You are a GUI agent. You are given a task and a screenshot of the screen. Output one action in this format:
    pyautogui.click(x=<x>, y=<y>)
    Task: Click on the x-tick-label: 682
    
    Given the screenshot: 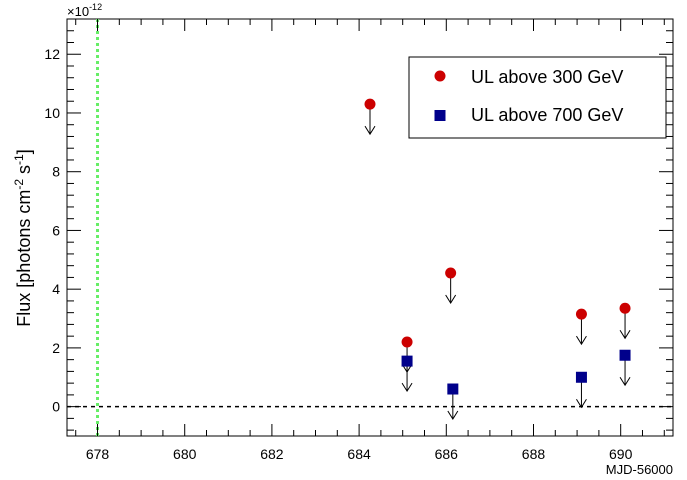 What is the action you would take?
    pyautogui.click(x=272, y=454)
    